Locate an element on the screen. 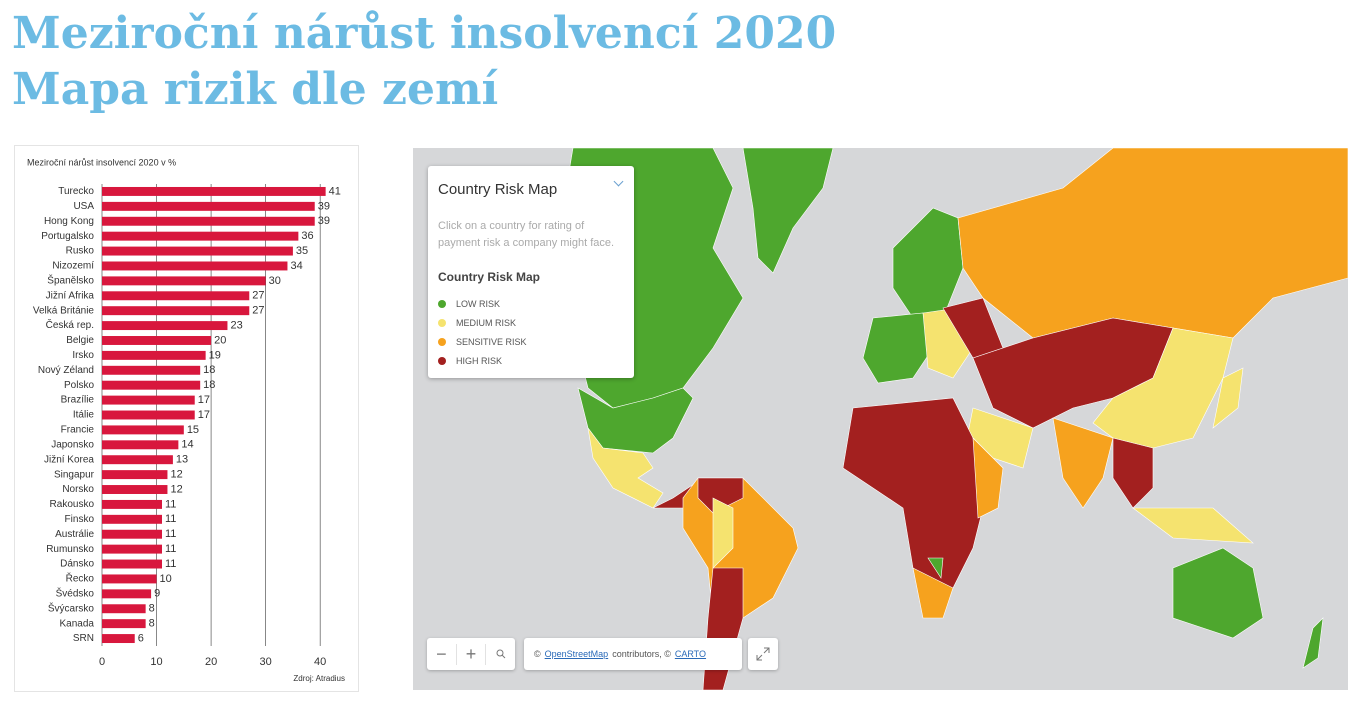 The height and width of the screenshot is (701, 1351). y-tick-label: Irsko is located at coordinates (83, 355).